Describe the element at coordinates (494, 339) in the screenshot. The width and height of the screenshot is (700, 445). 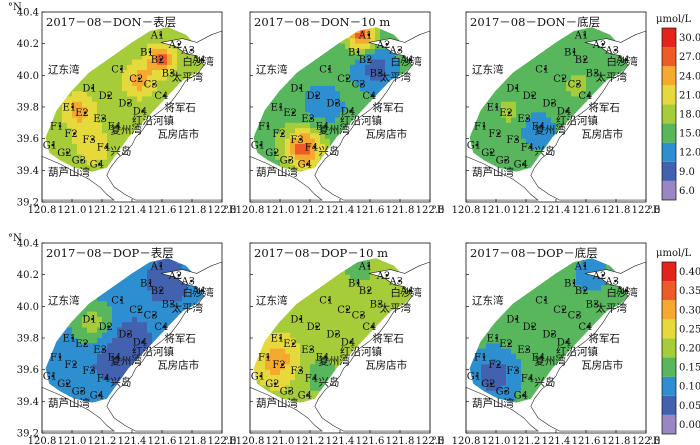
I see `station-label: E1` at that location.